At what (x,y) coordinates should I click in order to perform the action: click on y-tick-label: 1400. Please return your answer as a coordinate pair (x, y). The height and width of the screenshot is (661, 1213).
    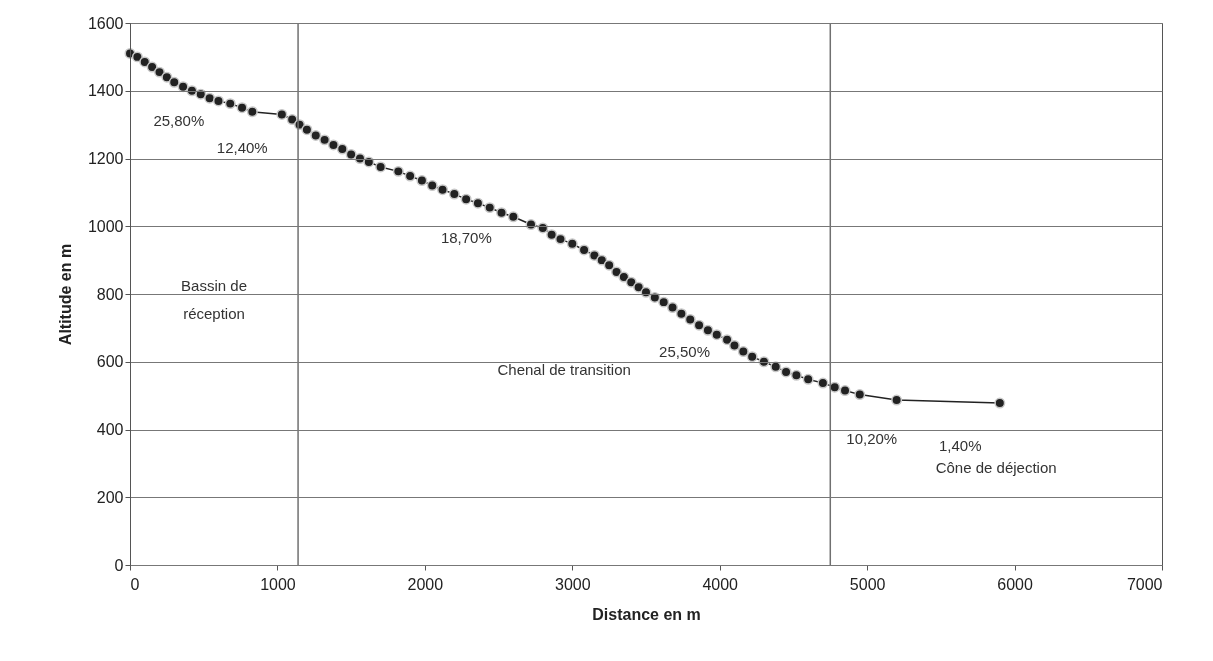
    Looking at the image, I should click on (105, 91).